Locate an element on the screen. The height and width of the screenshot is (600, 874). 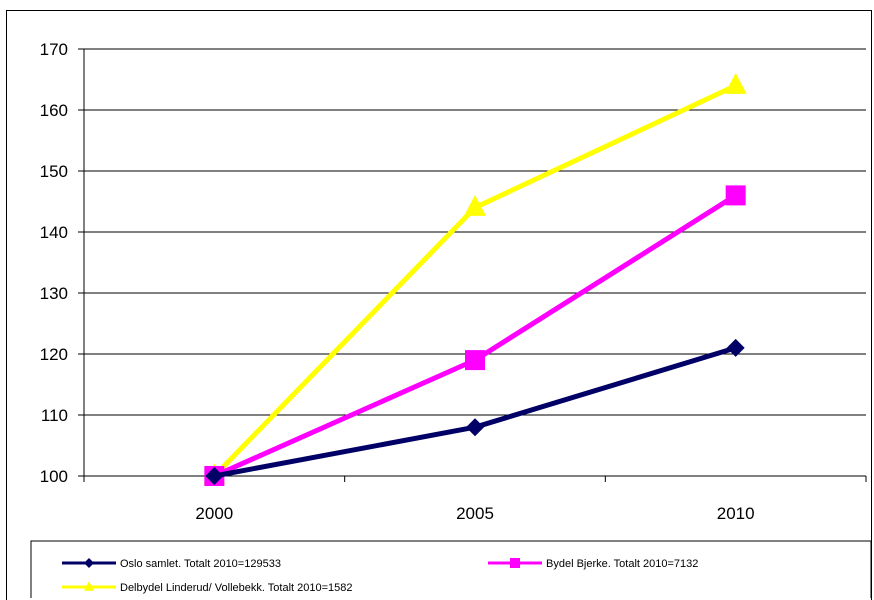
legend-label-1: Oslo samlet. Totalt 2010=129533 is located at coordinates (200, 564).